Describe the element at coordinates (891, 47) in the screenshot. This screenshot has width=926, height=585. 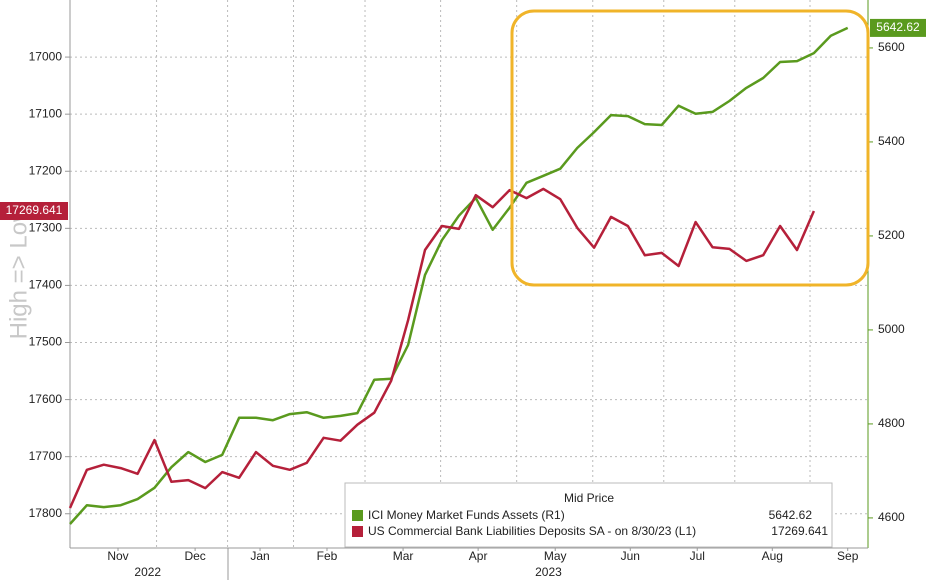
I see `y2-tick-label: 5600` at that location.